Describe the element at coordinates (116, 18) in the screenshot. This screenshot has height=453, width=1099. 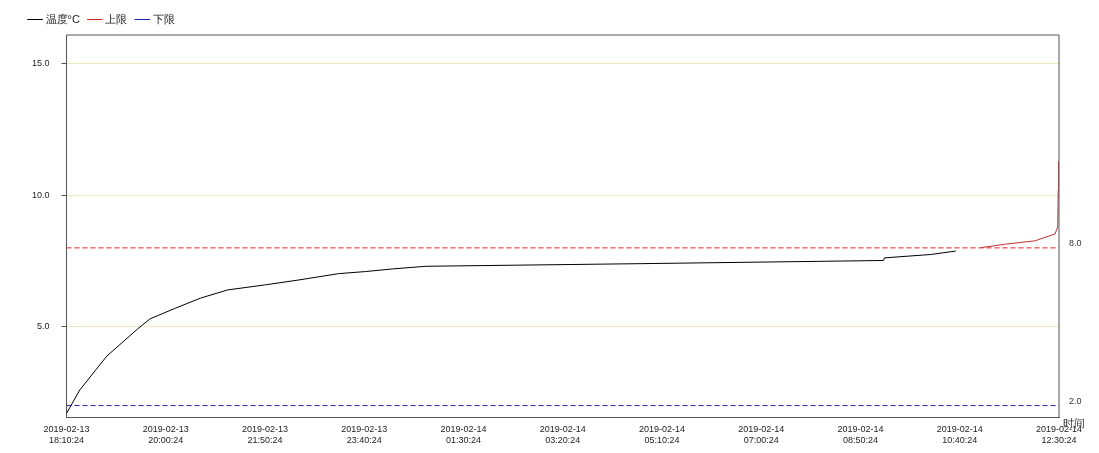
I see `legend-label: 上限` at that location.